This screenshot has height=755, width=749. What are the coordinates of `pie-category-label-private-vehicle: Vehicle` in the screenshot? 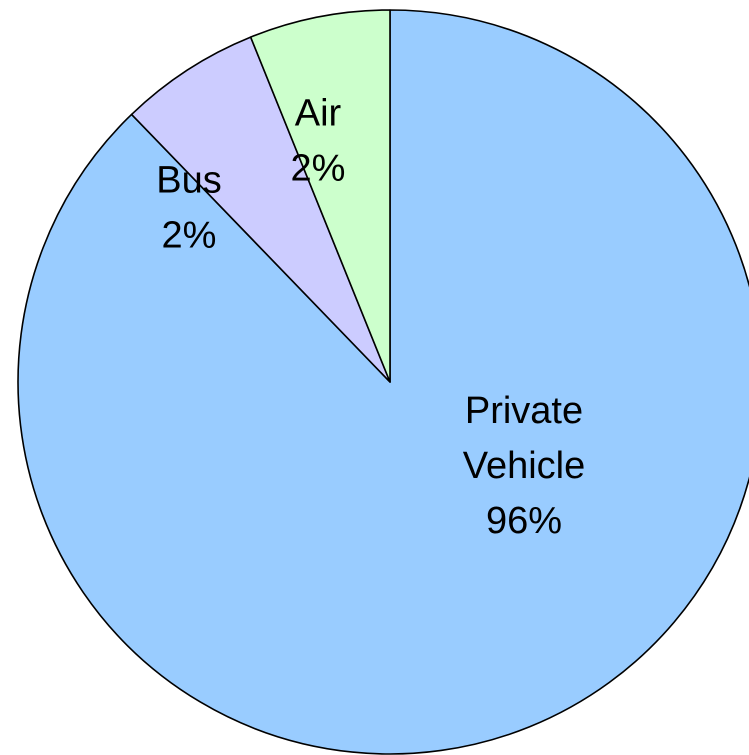 It's located at (524, 466).